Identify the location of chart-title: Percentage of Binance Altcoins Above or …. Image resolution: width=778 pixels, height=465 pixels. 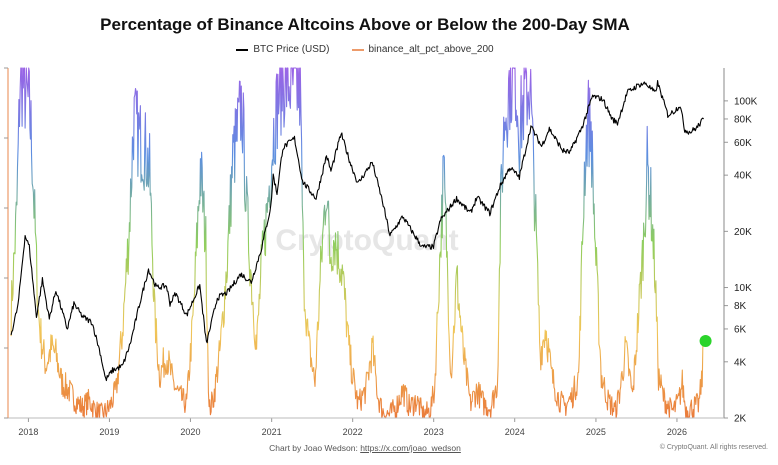
(365, 24).